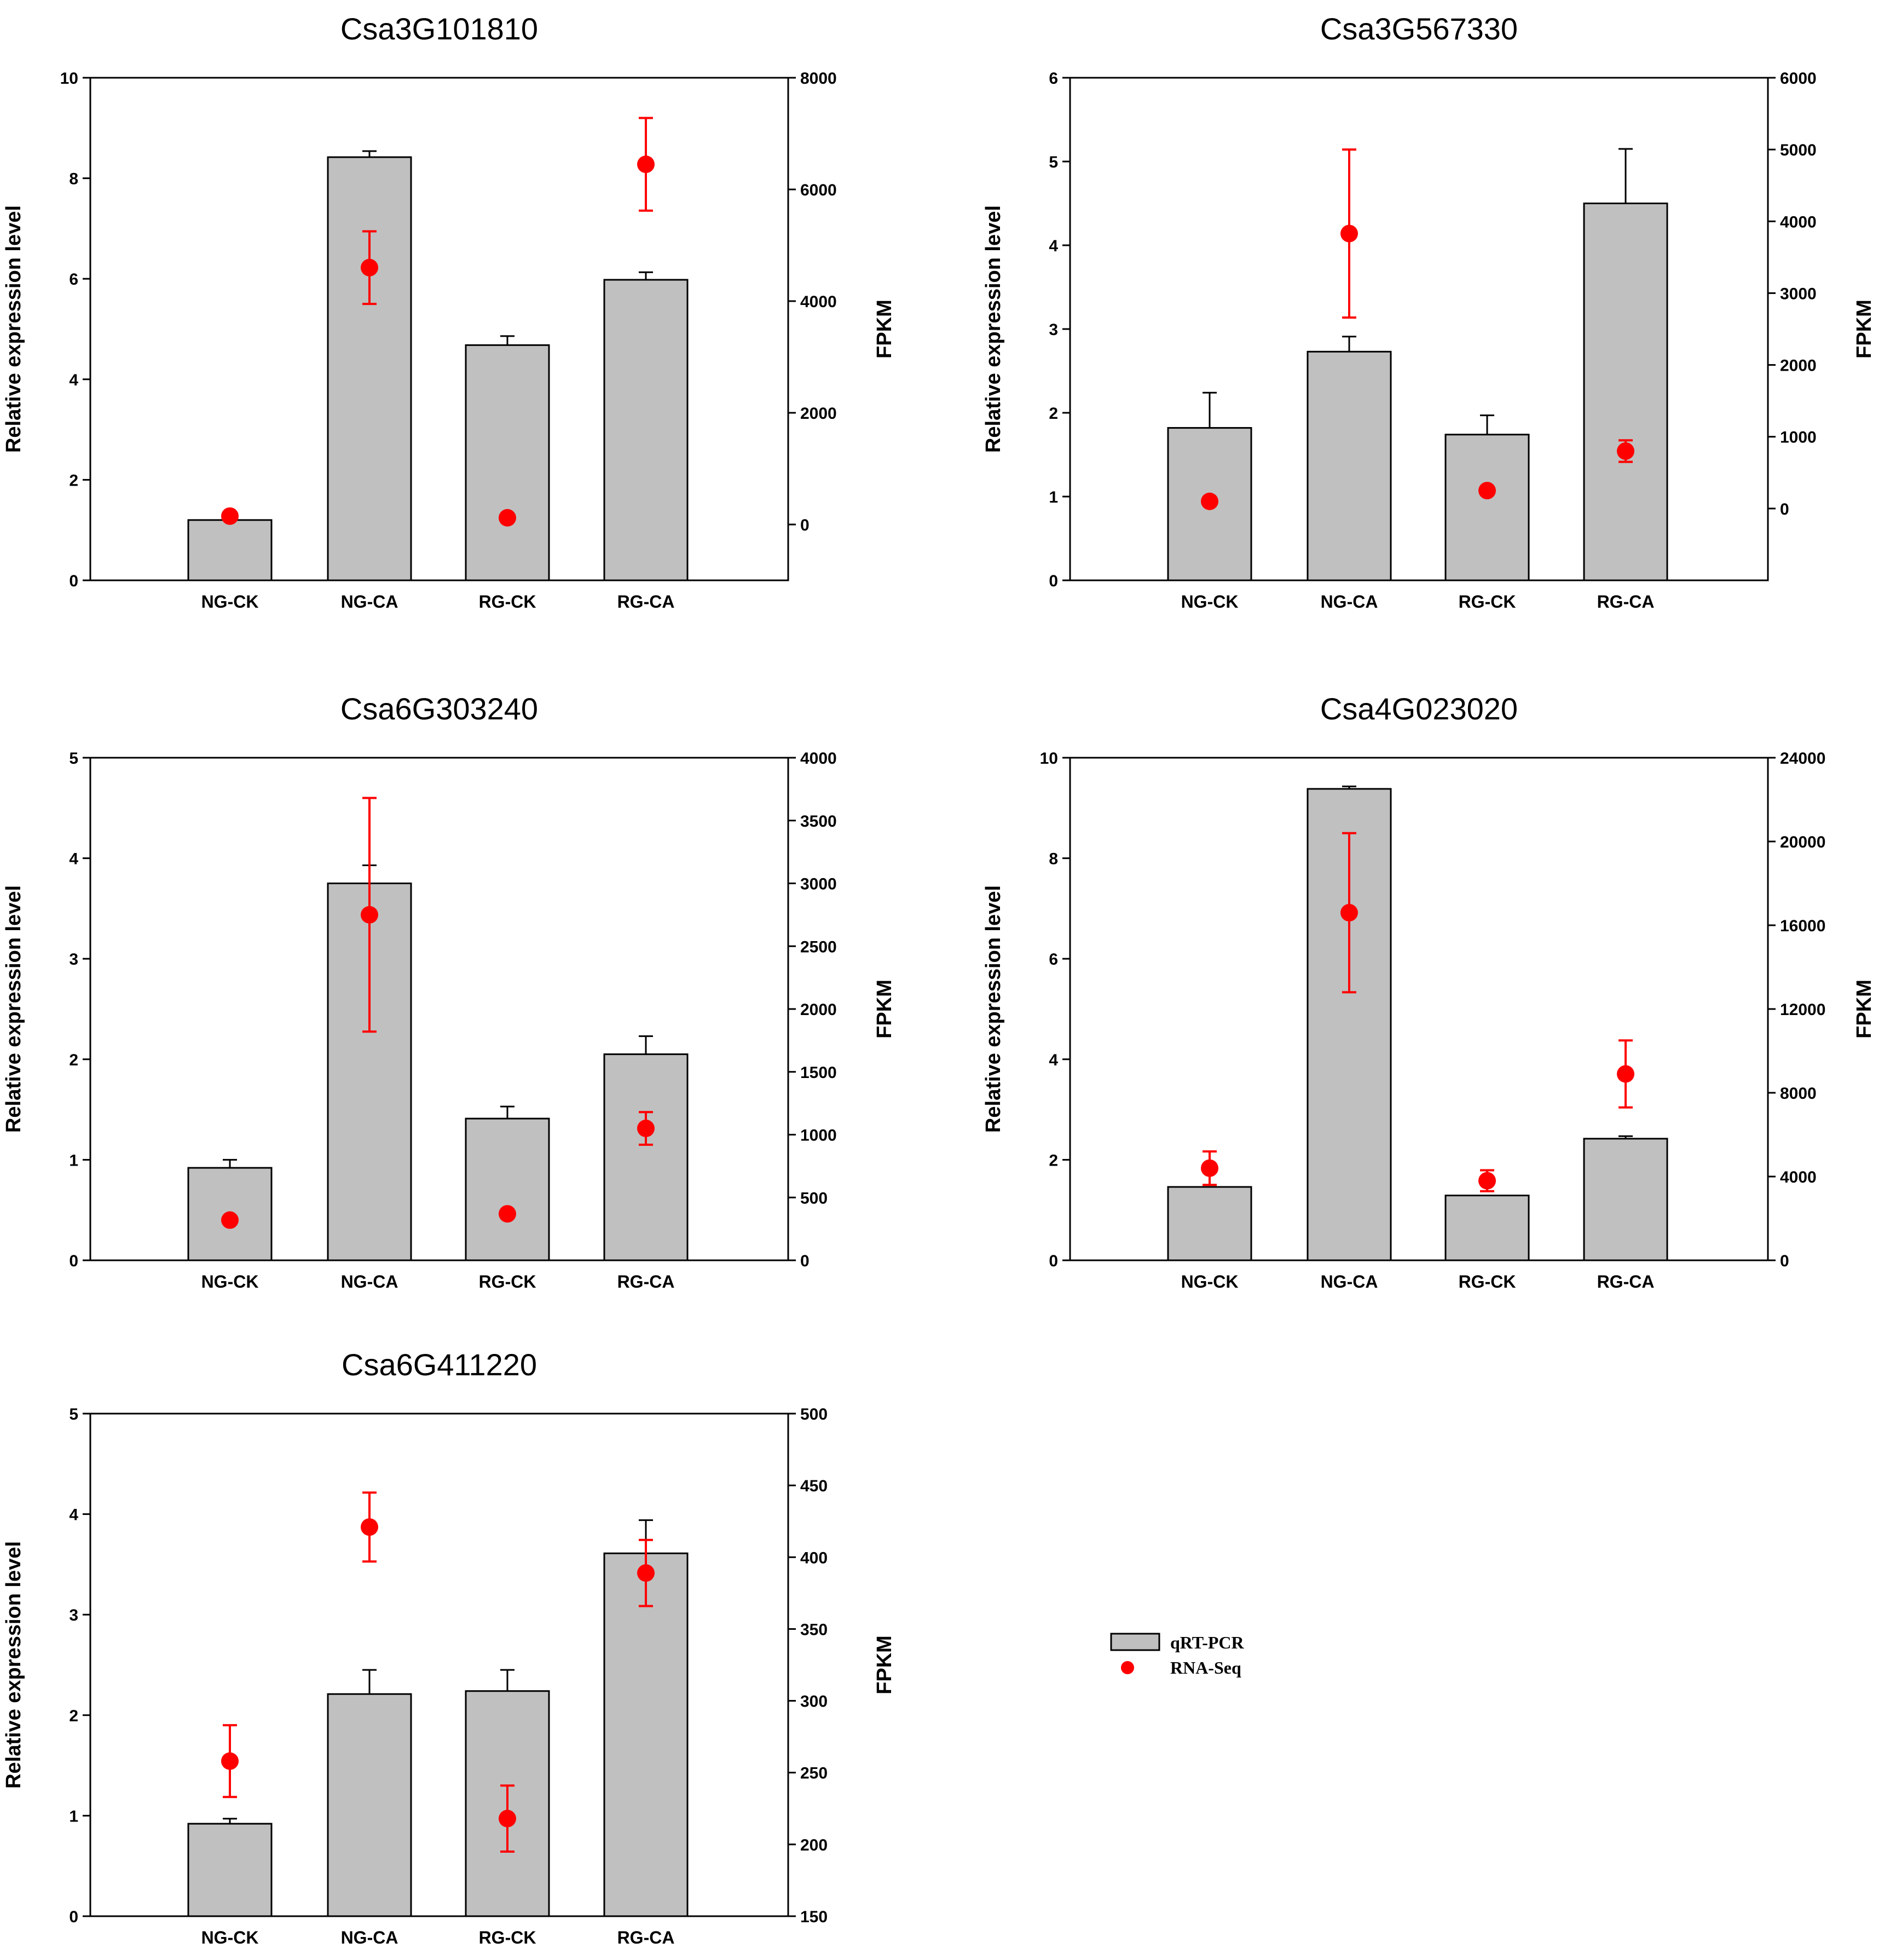 Image resolution: width=1896 pixels, height=1960 pixels. I want to click on right-tick-label: 24000, so click(1803, 759).